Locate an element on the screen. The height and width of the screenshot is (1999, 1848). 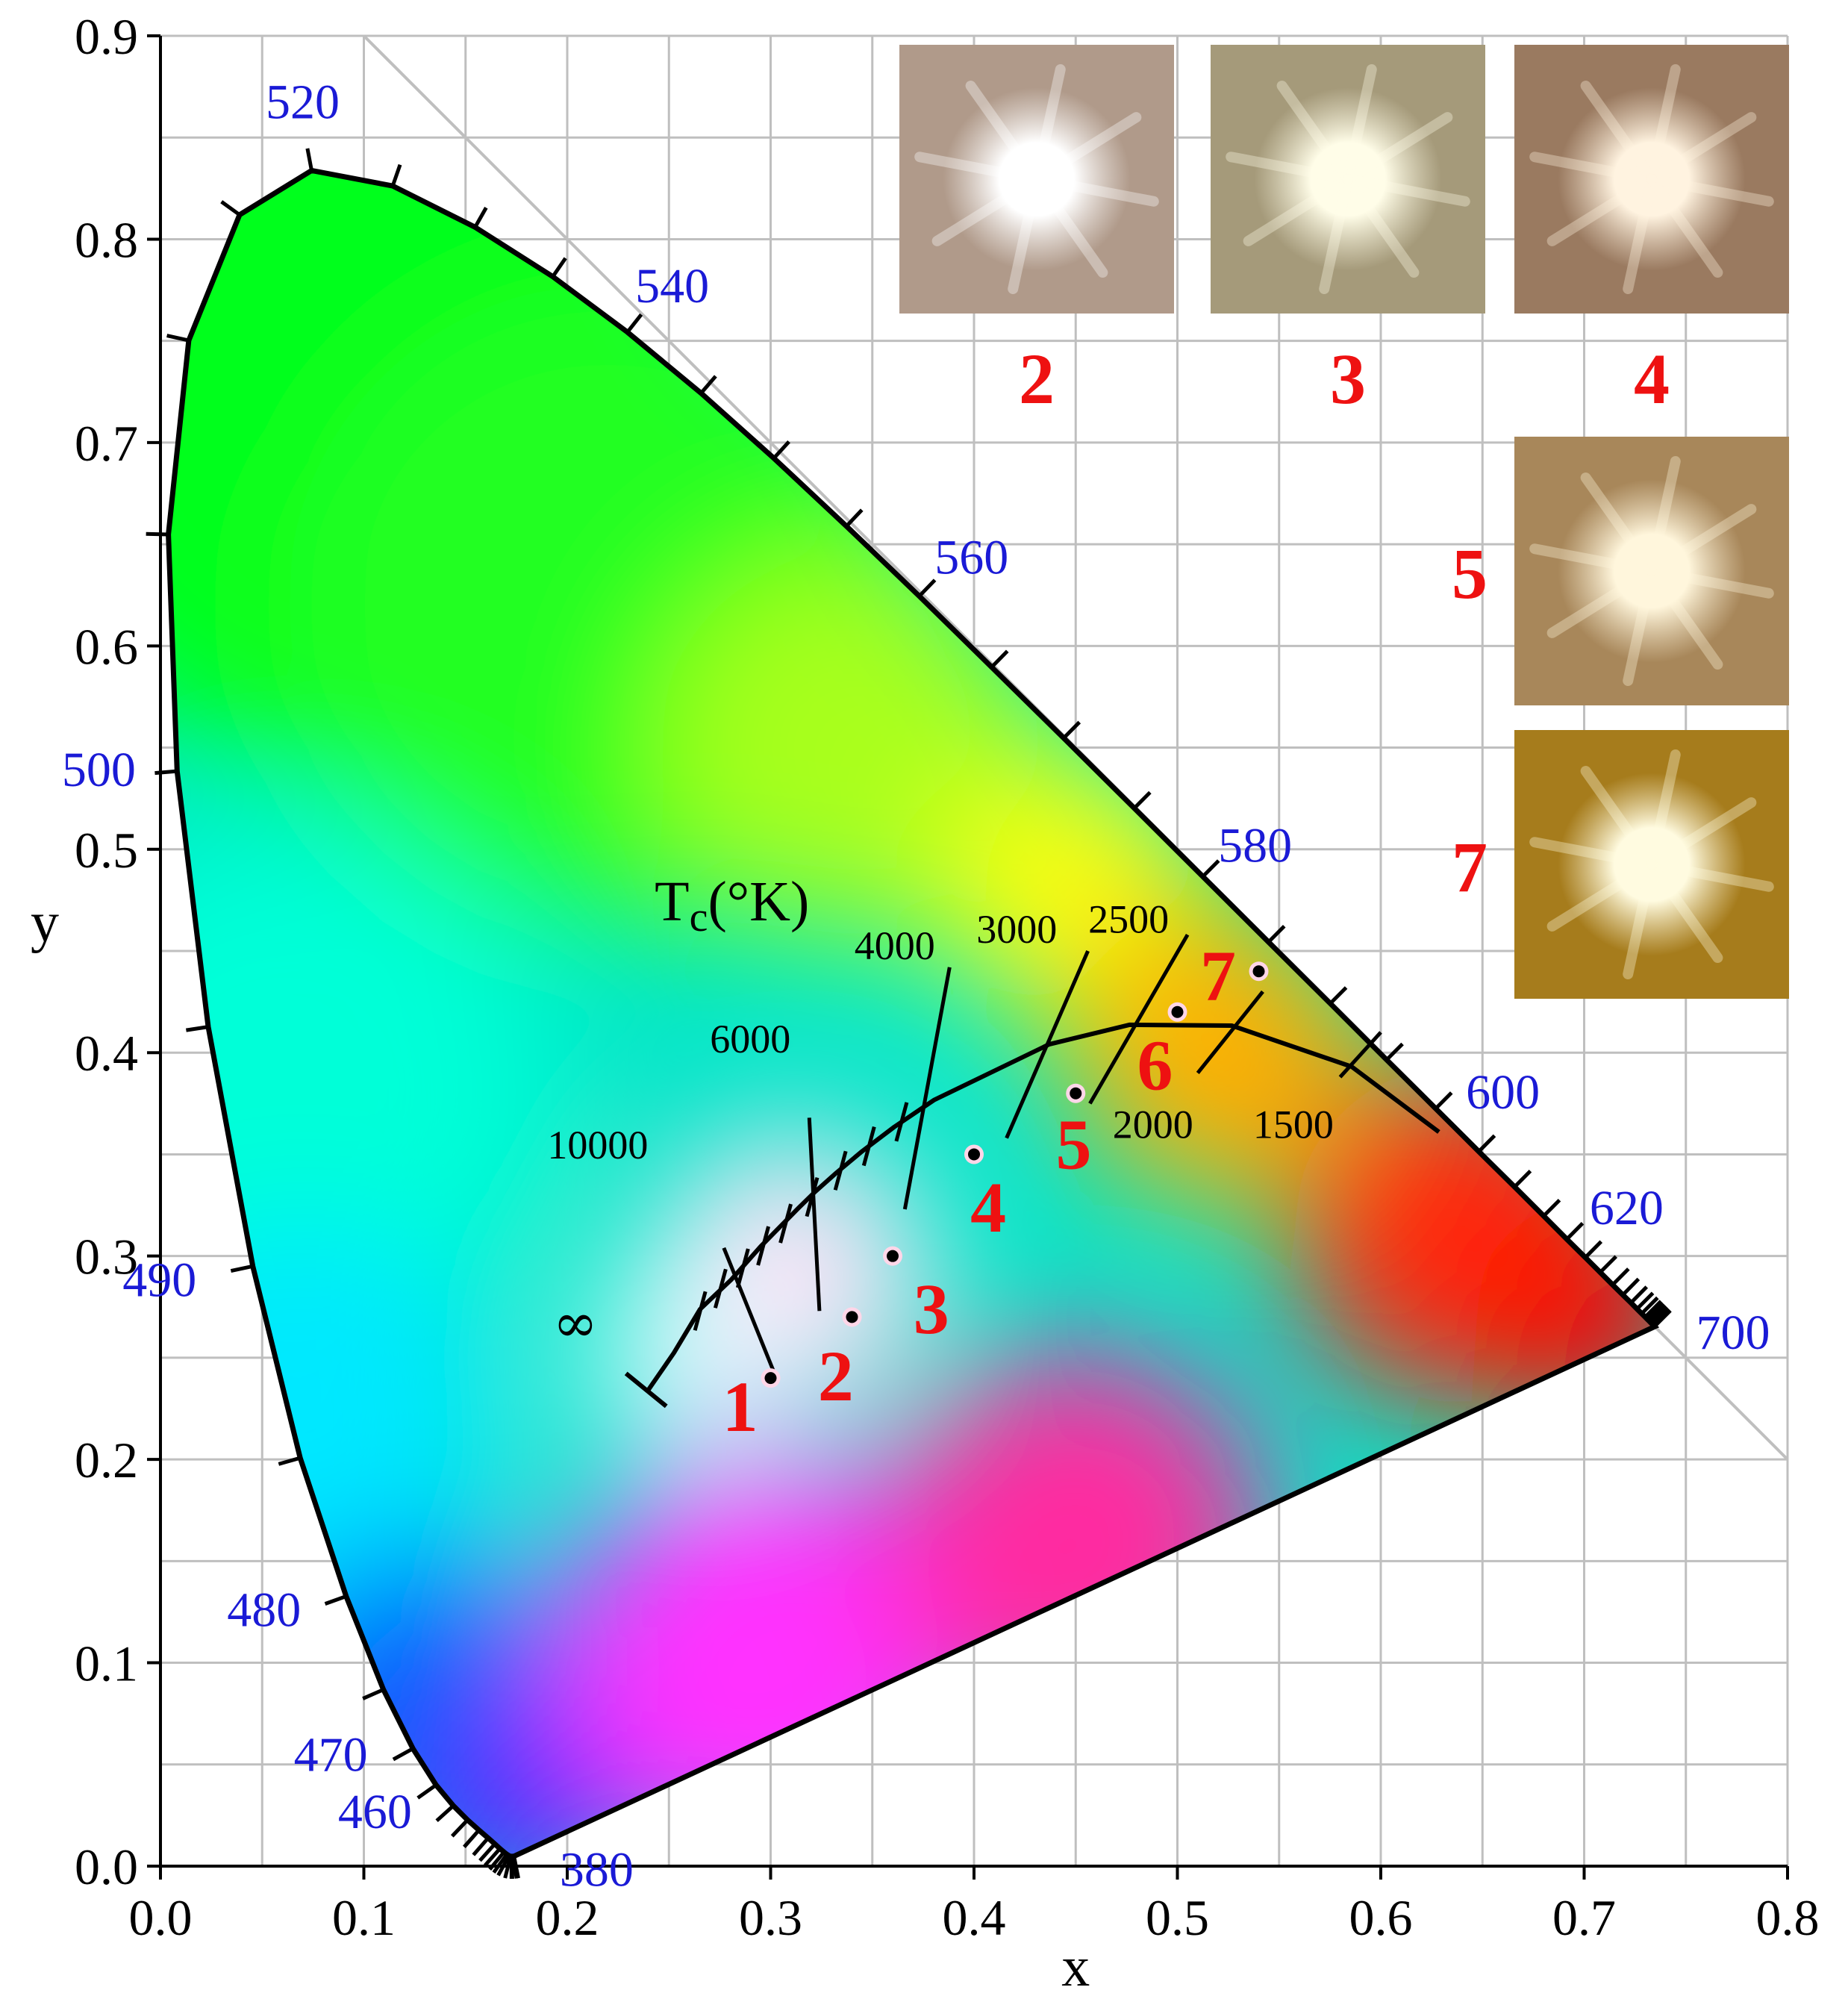
x-tick-label: 0.4 is located at coordinates (974, 1917).